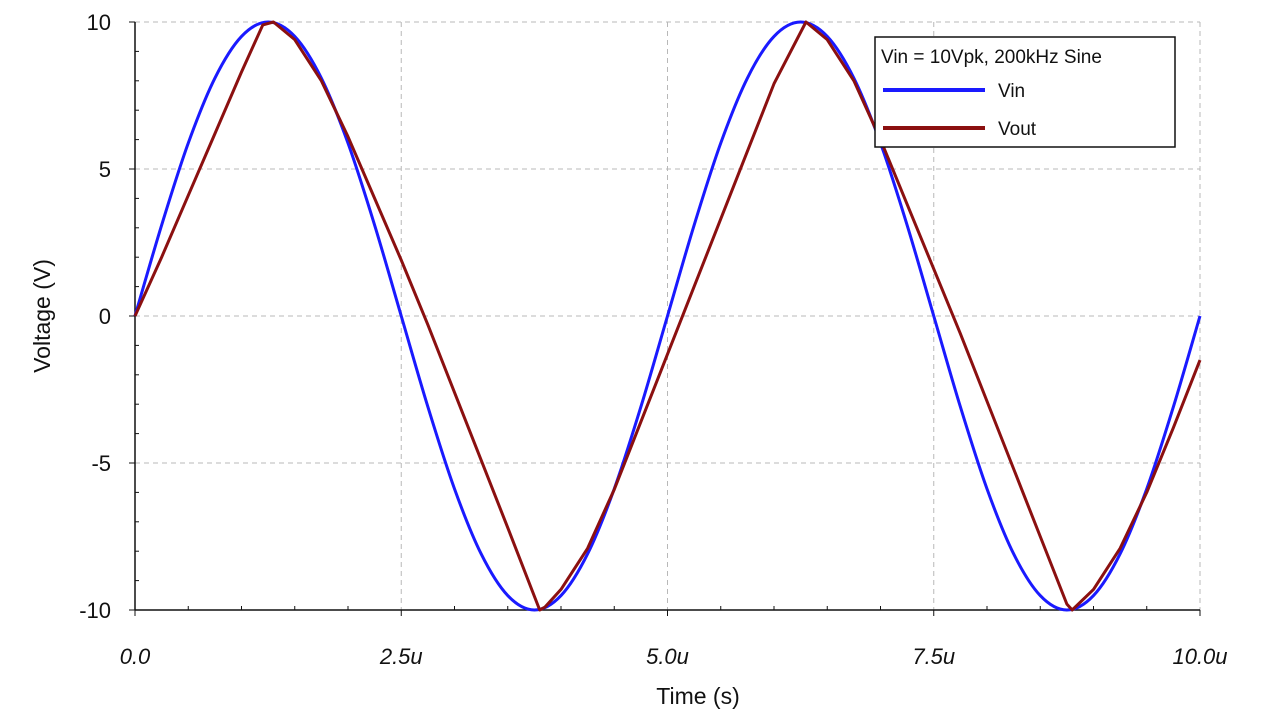 This screenshot has width=1280, height=720. What do you see at coordinates (1199, 656) in the screenshot?
I see `x-tick-label: 10.0u` at bounding box center [1199, 656].